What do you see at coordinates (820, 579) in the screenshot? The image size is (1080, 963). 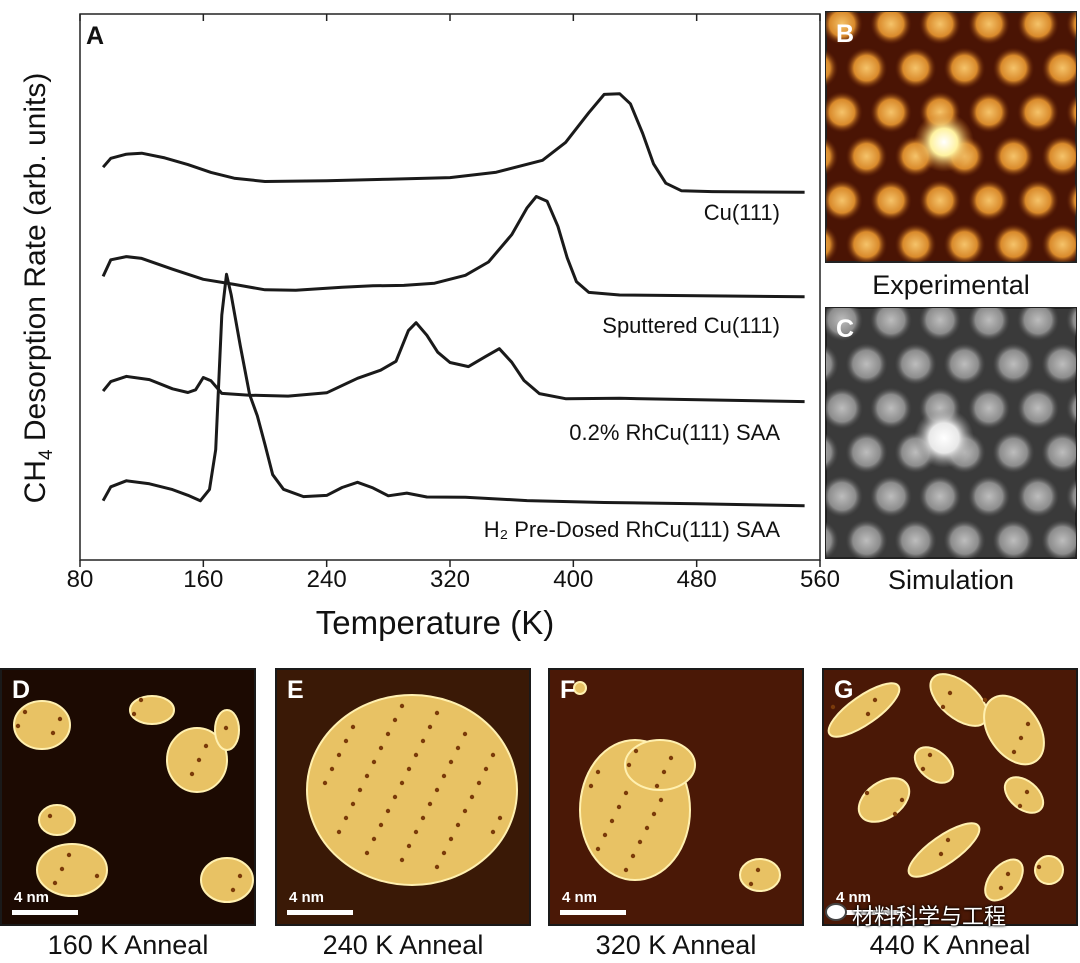 I see `x-tick-label-6: 560` at bounding box center [820, 579].